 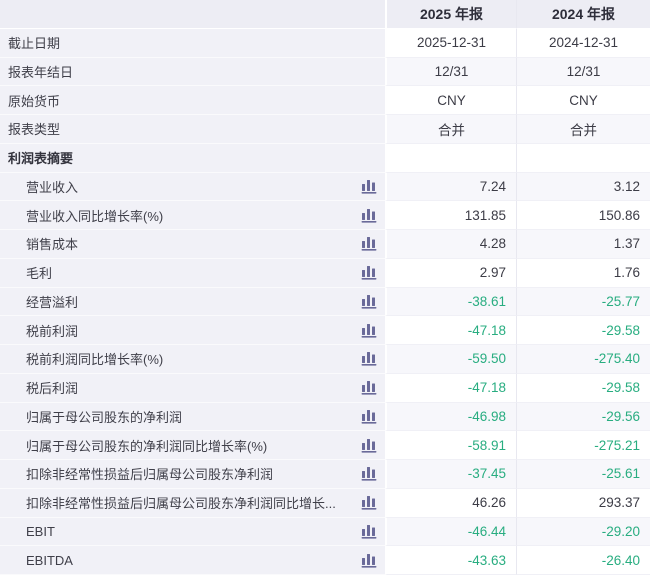 I want to click on row-label-cell: 销售成本, so click(x=192, y=244).